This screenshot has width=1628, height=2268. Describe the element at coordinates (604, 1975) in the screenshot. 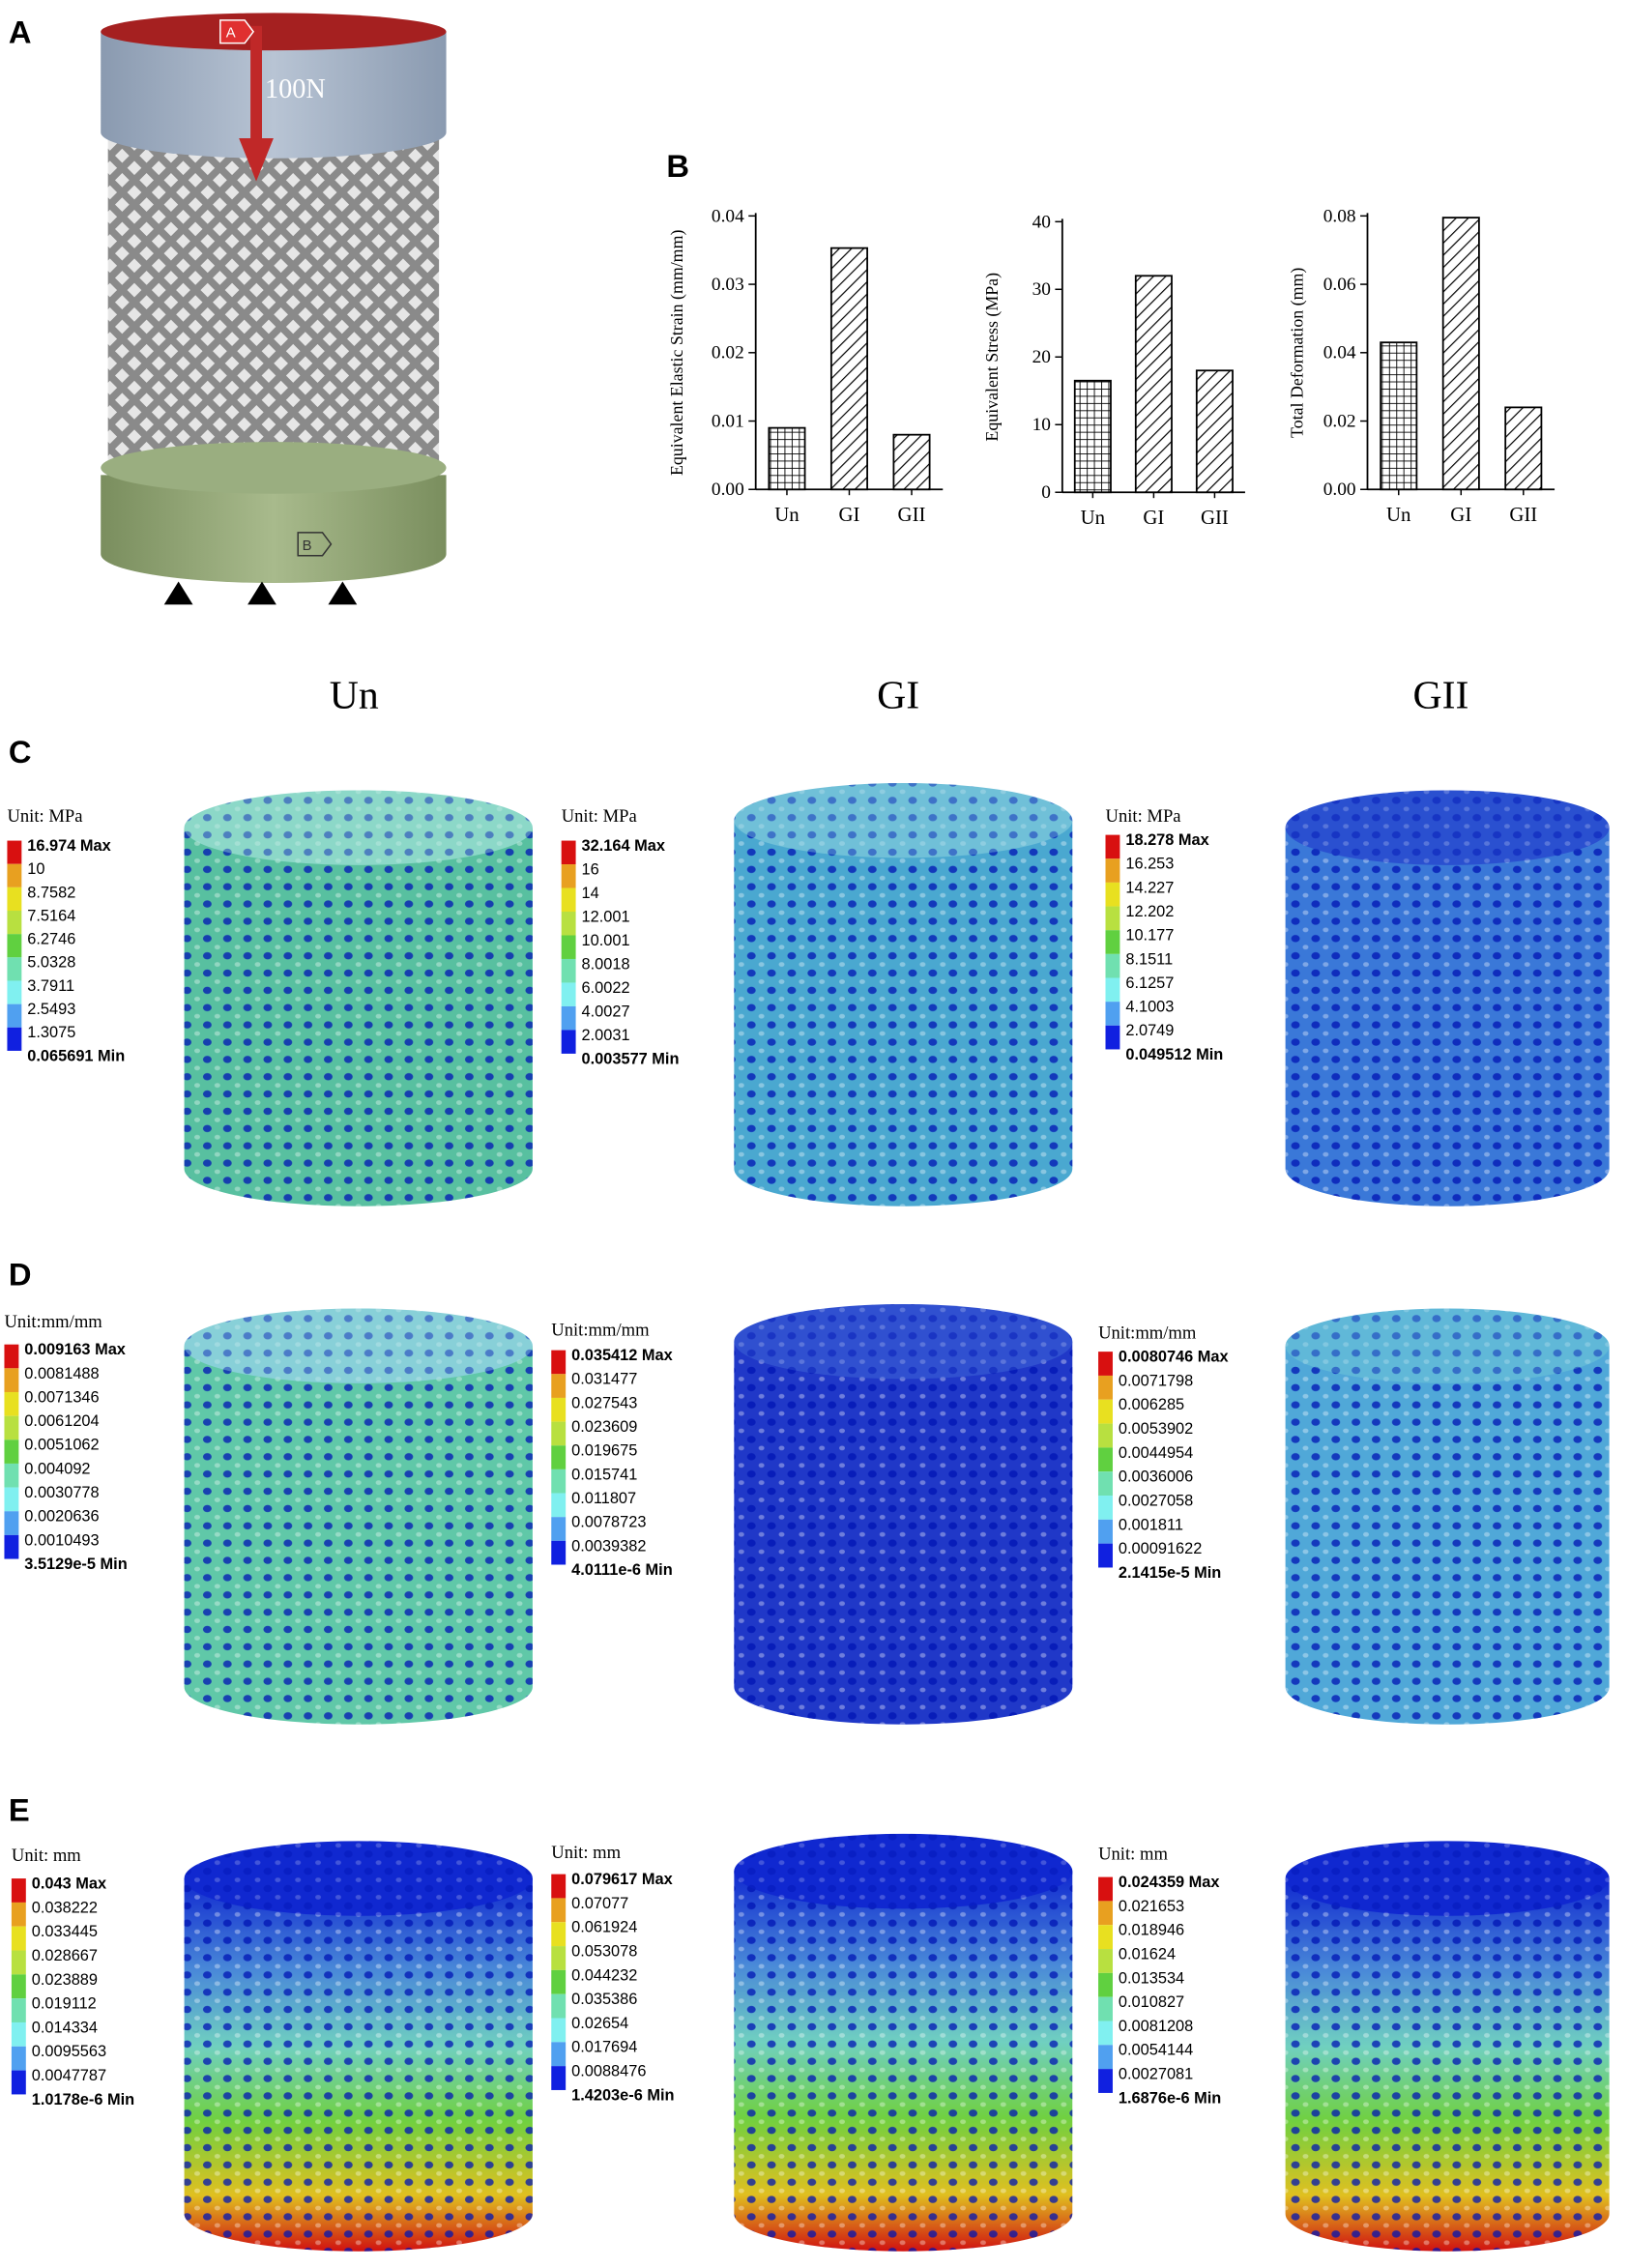

I see `legend-label: 0.044232` at that location.